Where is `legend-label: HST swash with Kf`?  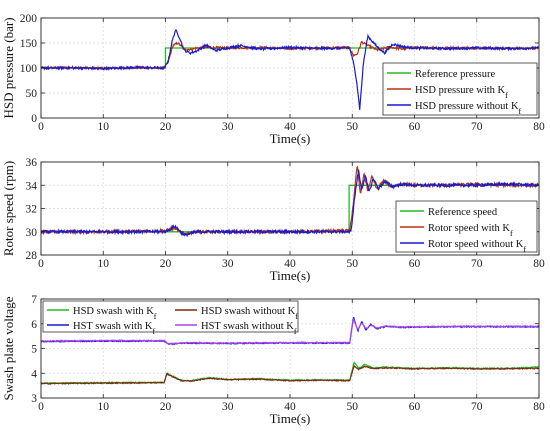
legend-label: HST swash with Kf is located at coordinates (114, 328).